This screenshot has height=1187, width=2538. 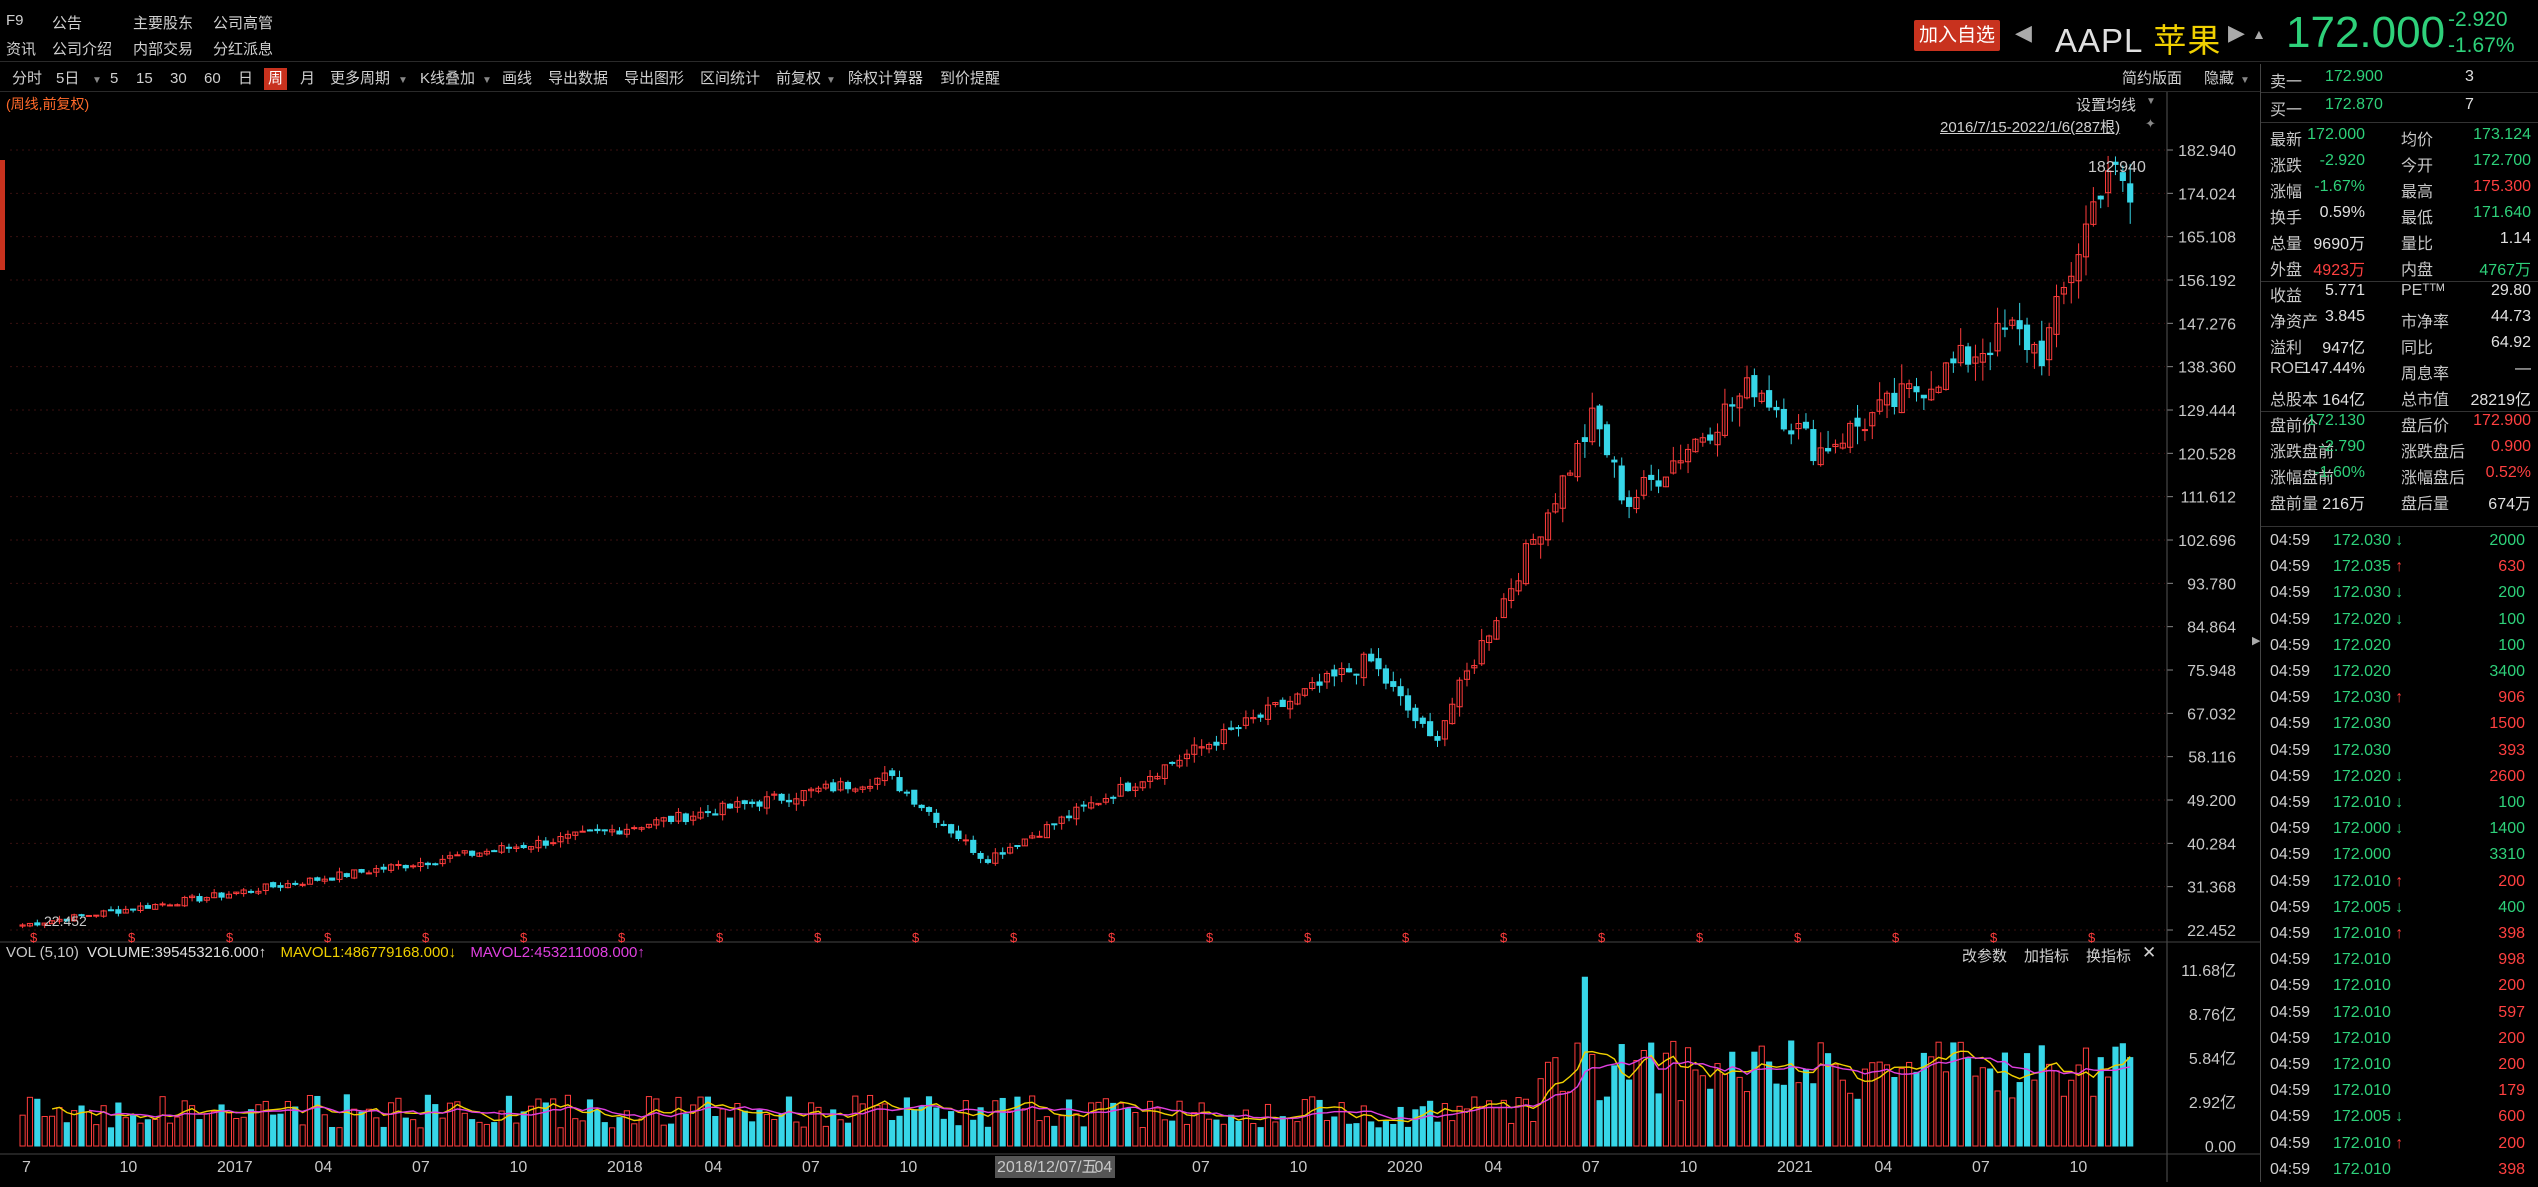 What do you see at coordinates (517, 78) in the screenshot?
I see `draw-line-button: 画线` at bounding box center [517, 78].